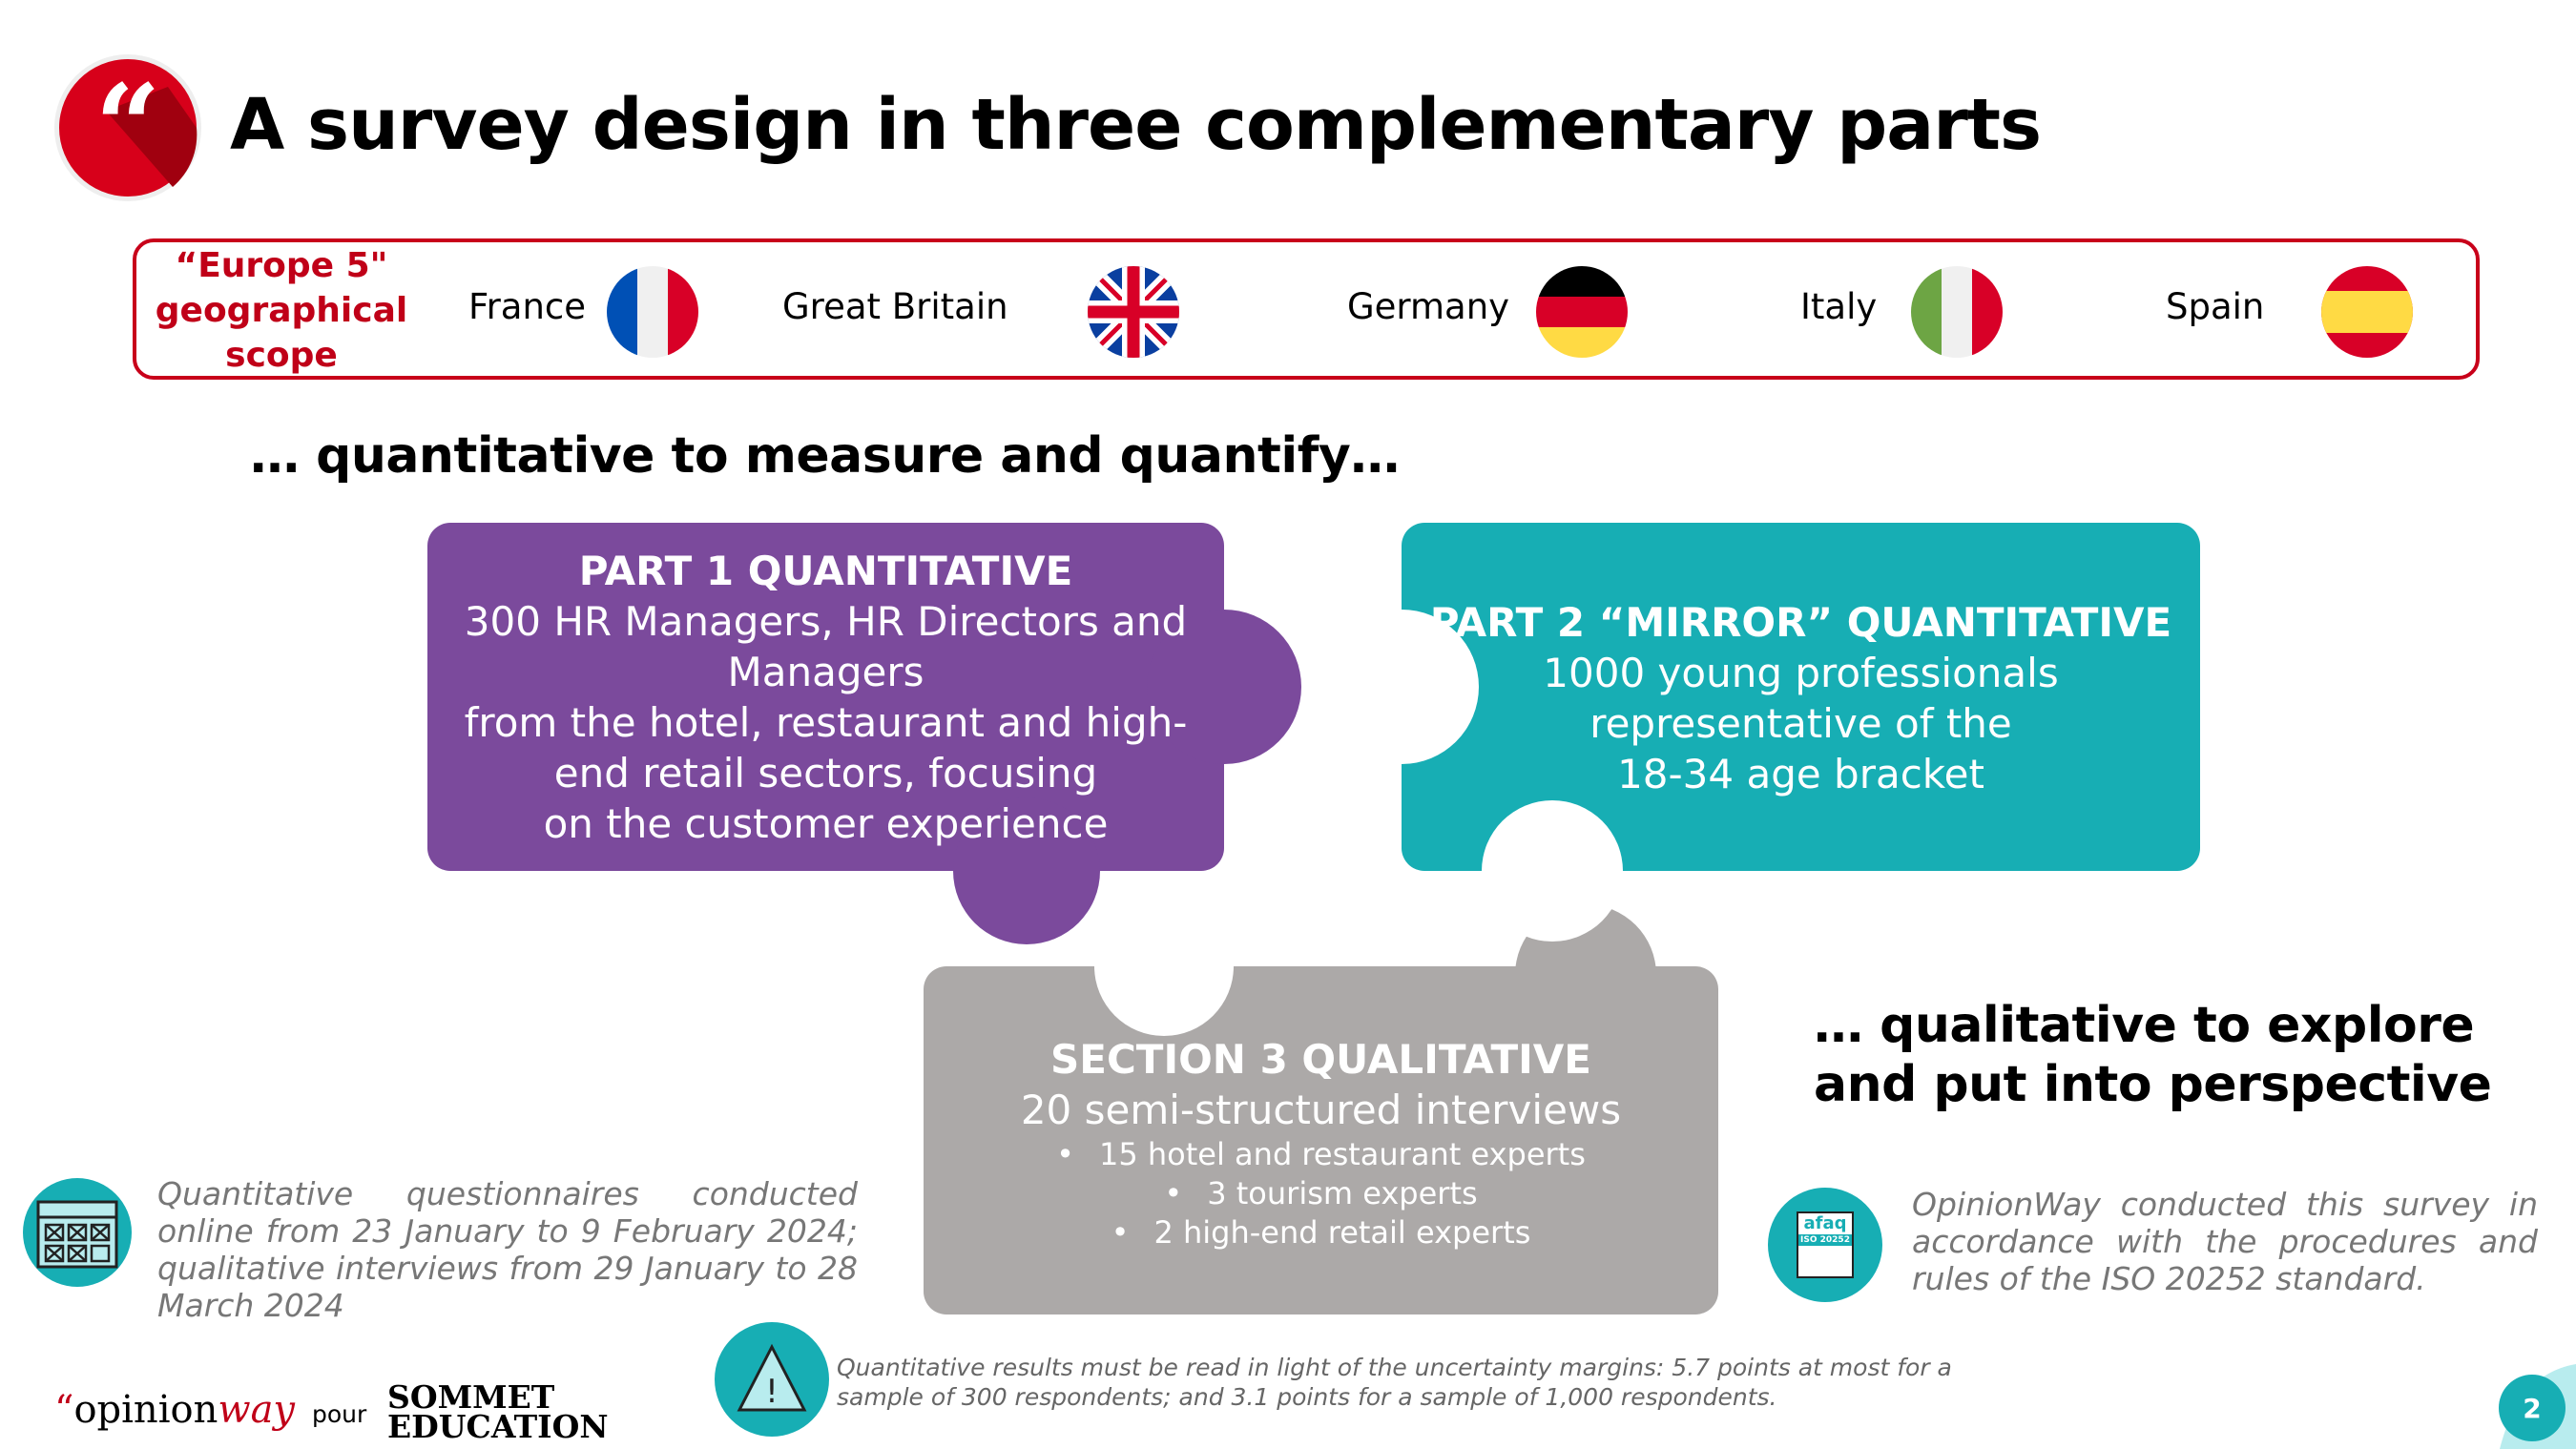 Image resolution: width=2576 pixels, height=1449 pixels. Describe the element at coordinates (1801, 673) in the screenshot. I see `part2-line: 1000 young professionals` at that location.